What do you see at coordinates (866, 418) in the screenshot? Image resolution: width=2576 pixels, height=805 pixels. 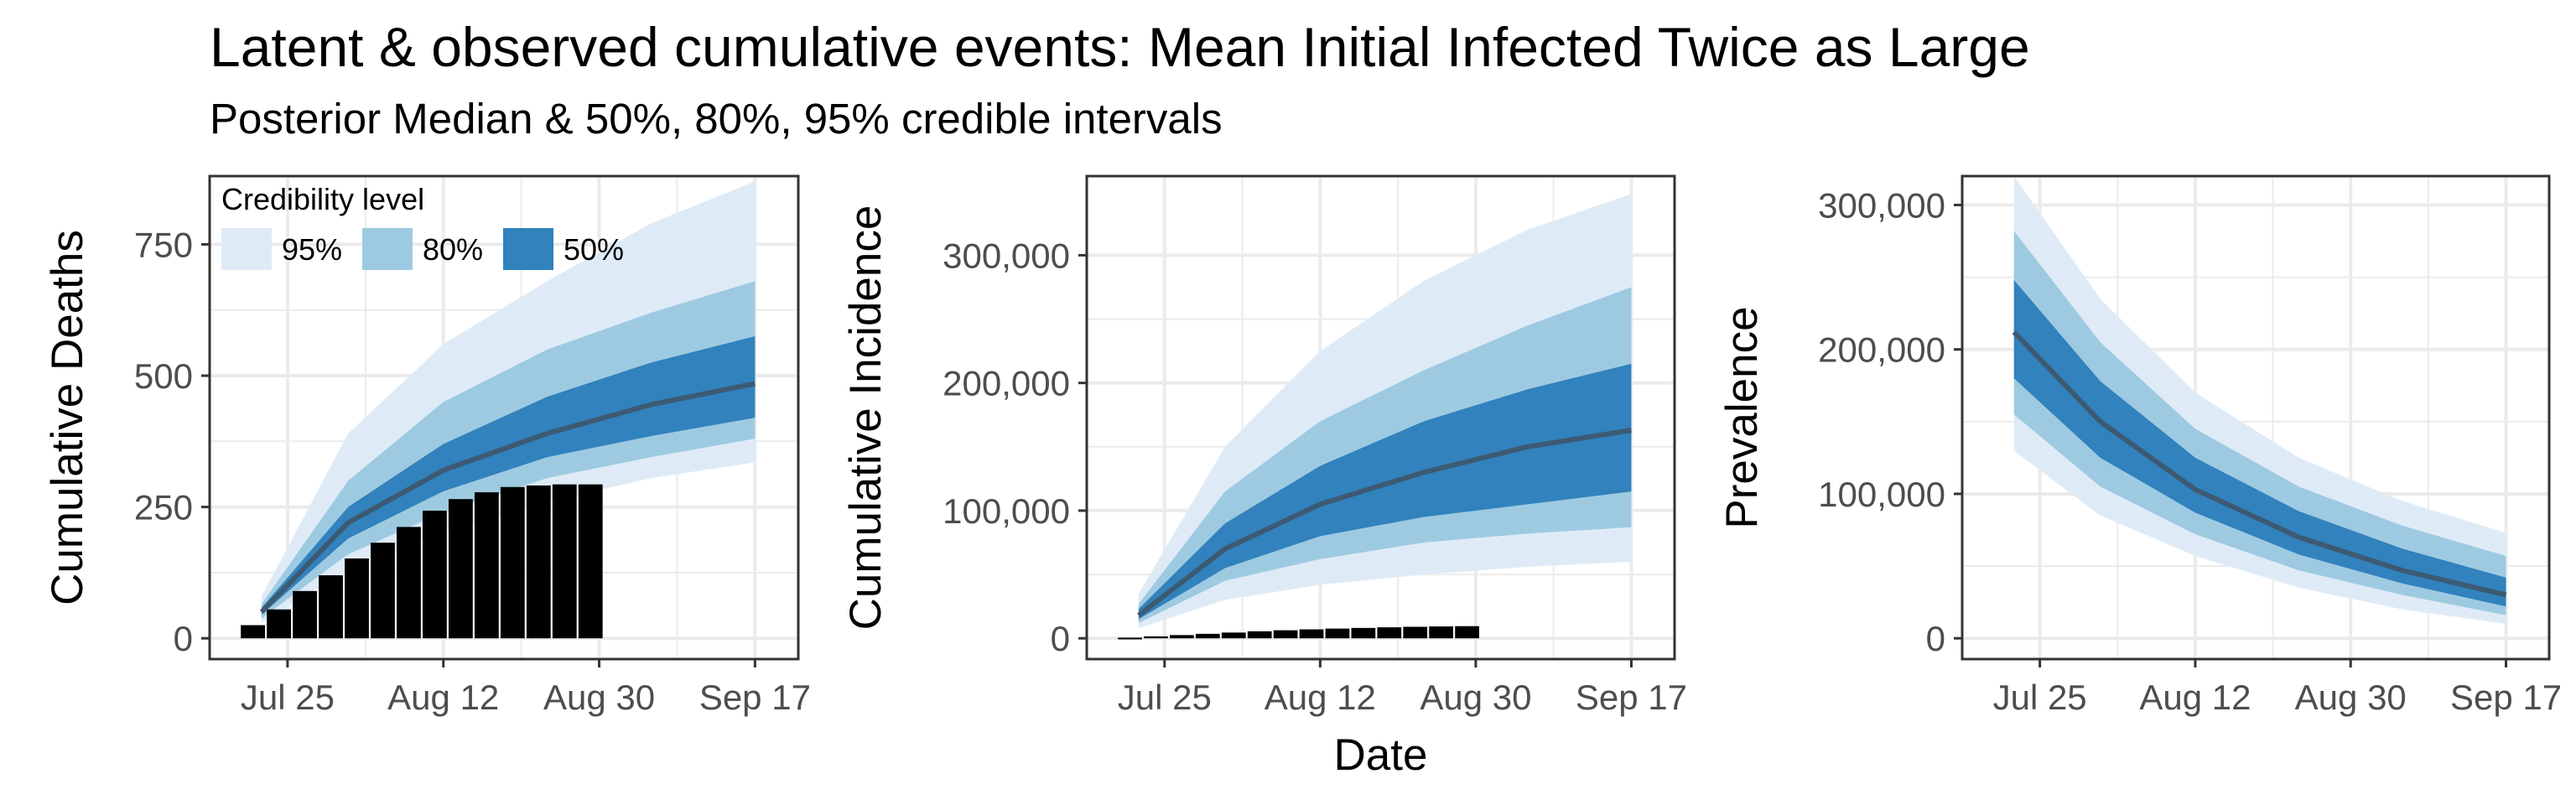 I see `y-axis-label: Cumulative Incidence` at bounding box center [866, 418].